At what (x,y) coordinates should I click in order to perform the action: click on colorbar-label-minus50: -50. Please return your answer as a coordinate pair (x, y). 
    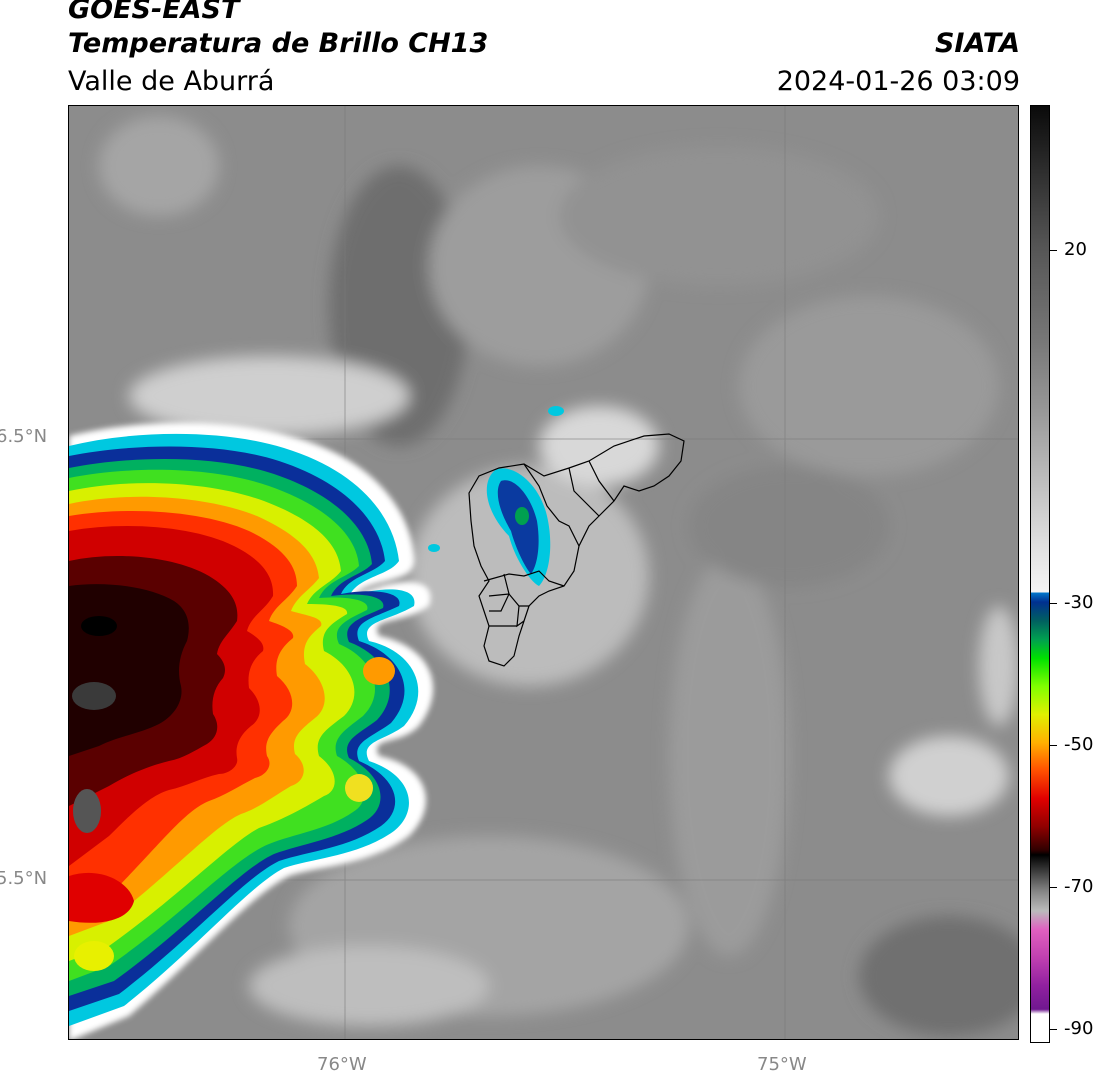
    Looking at the image, I should click on (1079, 744).